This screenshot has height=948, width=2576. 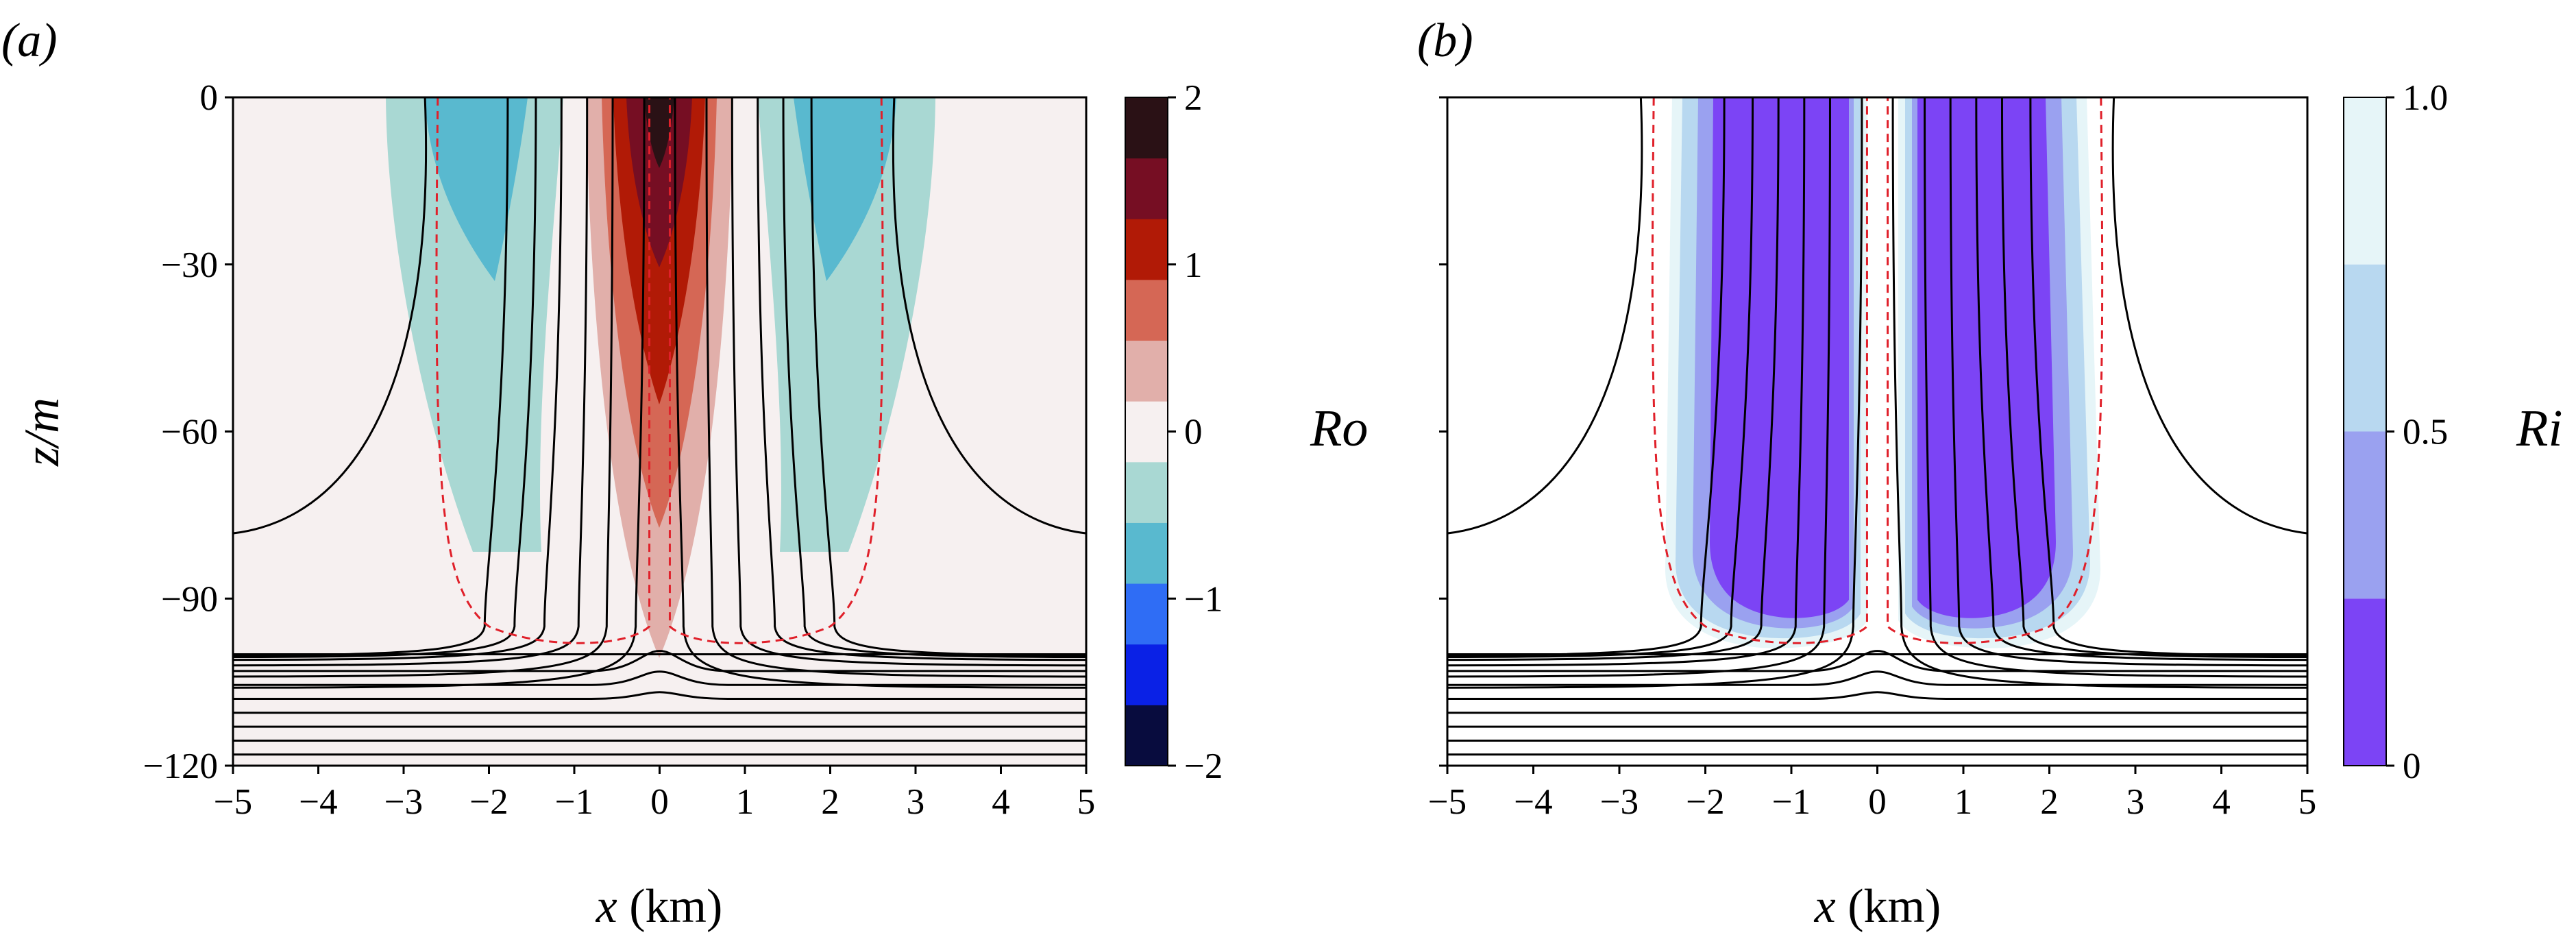 What do you see at coordinates (180, 766) in the screenshot?
I see `y-tick-label: −120` at bounding box center [180, 766].